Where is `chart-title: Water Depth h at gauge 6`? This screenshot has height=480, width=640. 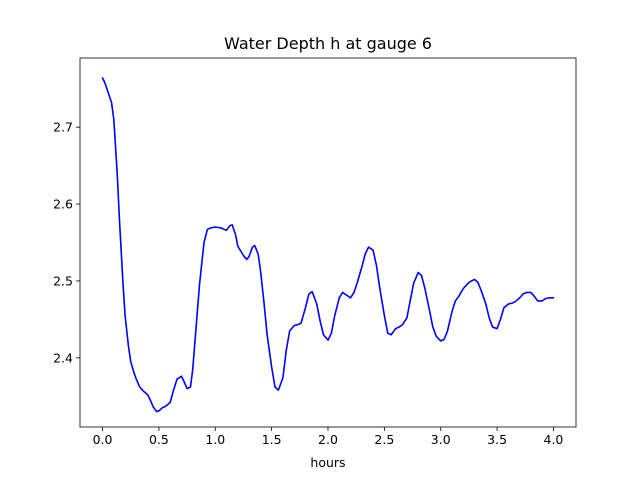
chart-title: Water Depth h at gauge 6 is located at coordinates (328, 43).